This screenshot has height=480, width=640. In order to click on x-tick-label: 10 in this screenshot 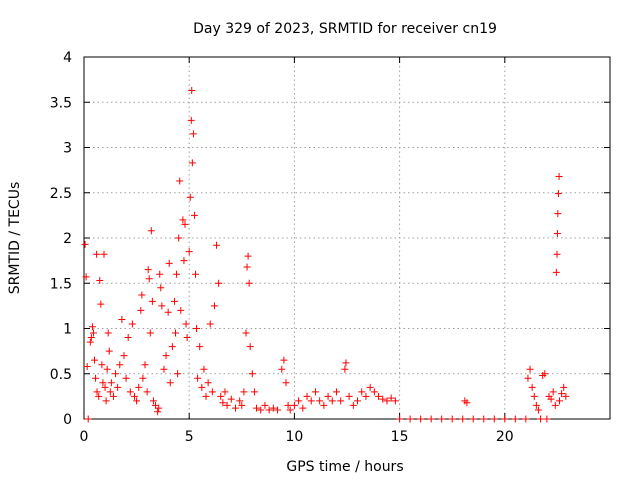, I will do `click(294, 437)`.